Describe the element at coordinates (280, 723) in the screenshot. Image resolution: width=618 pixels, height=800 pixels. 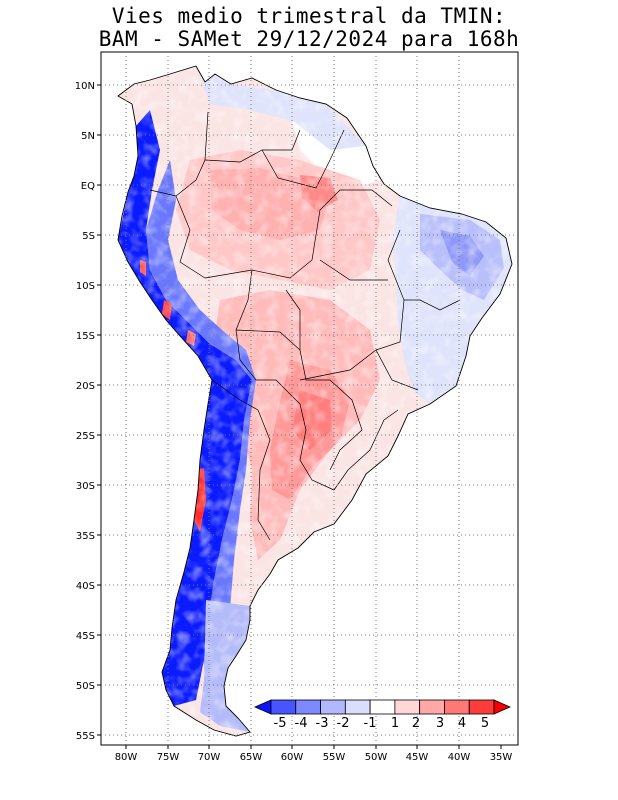
I see `colorbar-label: -5` at that location.